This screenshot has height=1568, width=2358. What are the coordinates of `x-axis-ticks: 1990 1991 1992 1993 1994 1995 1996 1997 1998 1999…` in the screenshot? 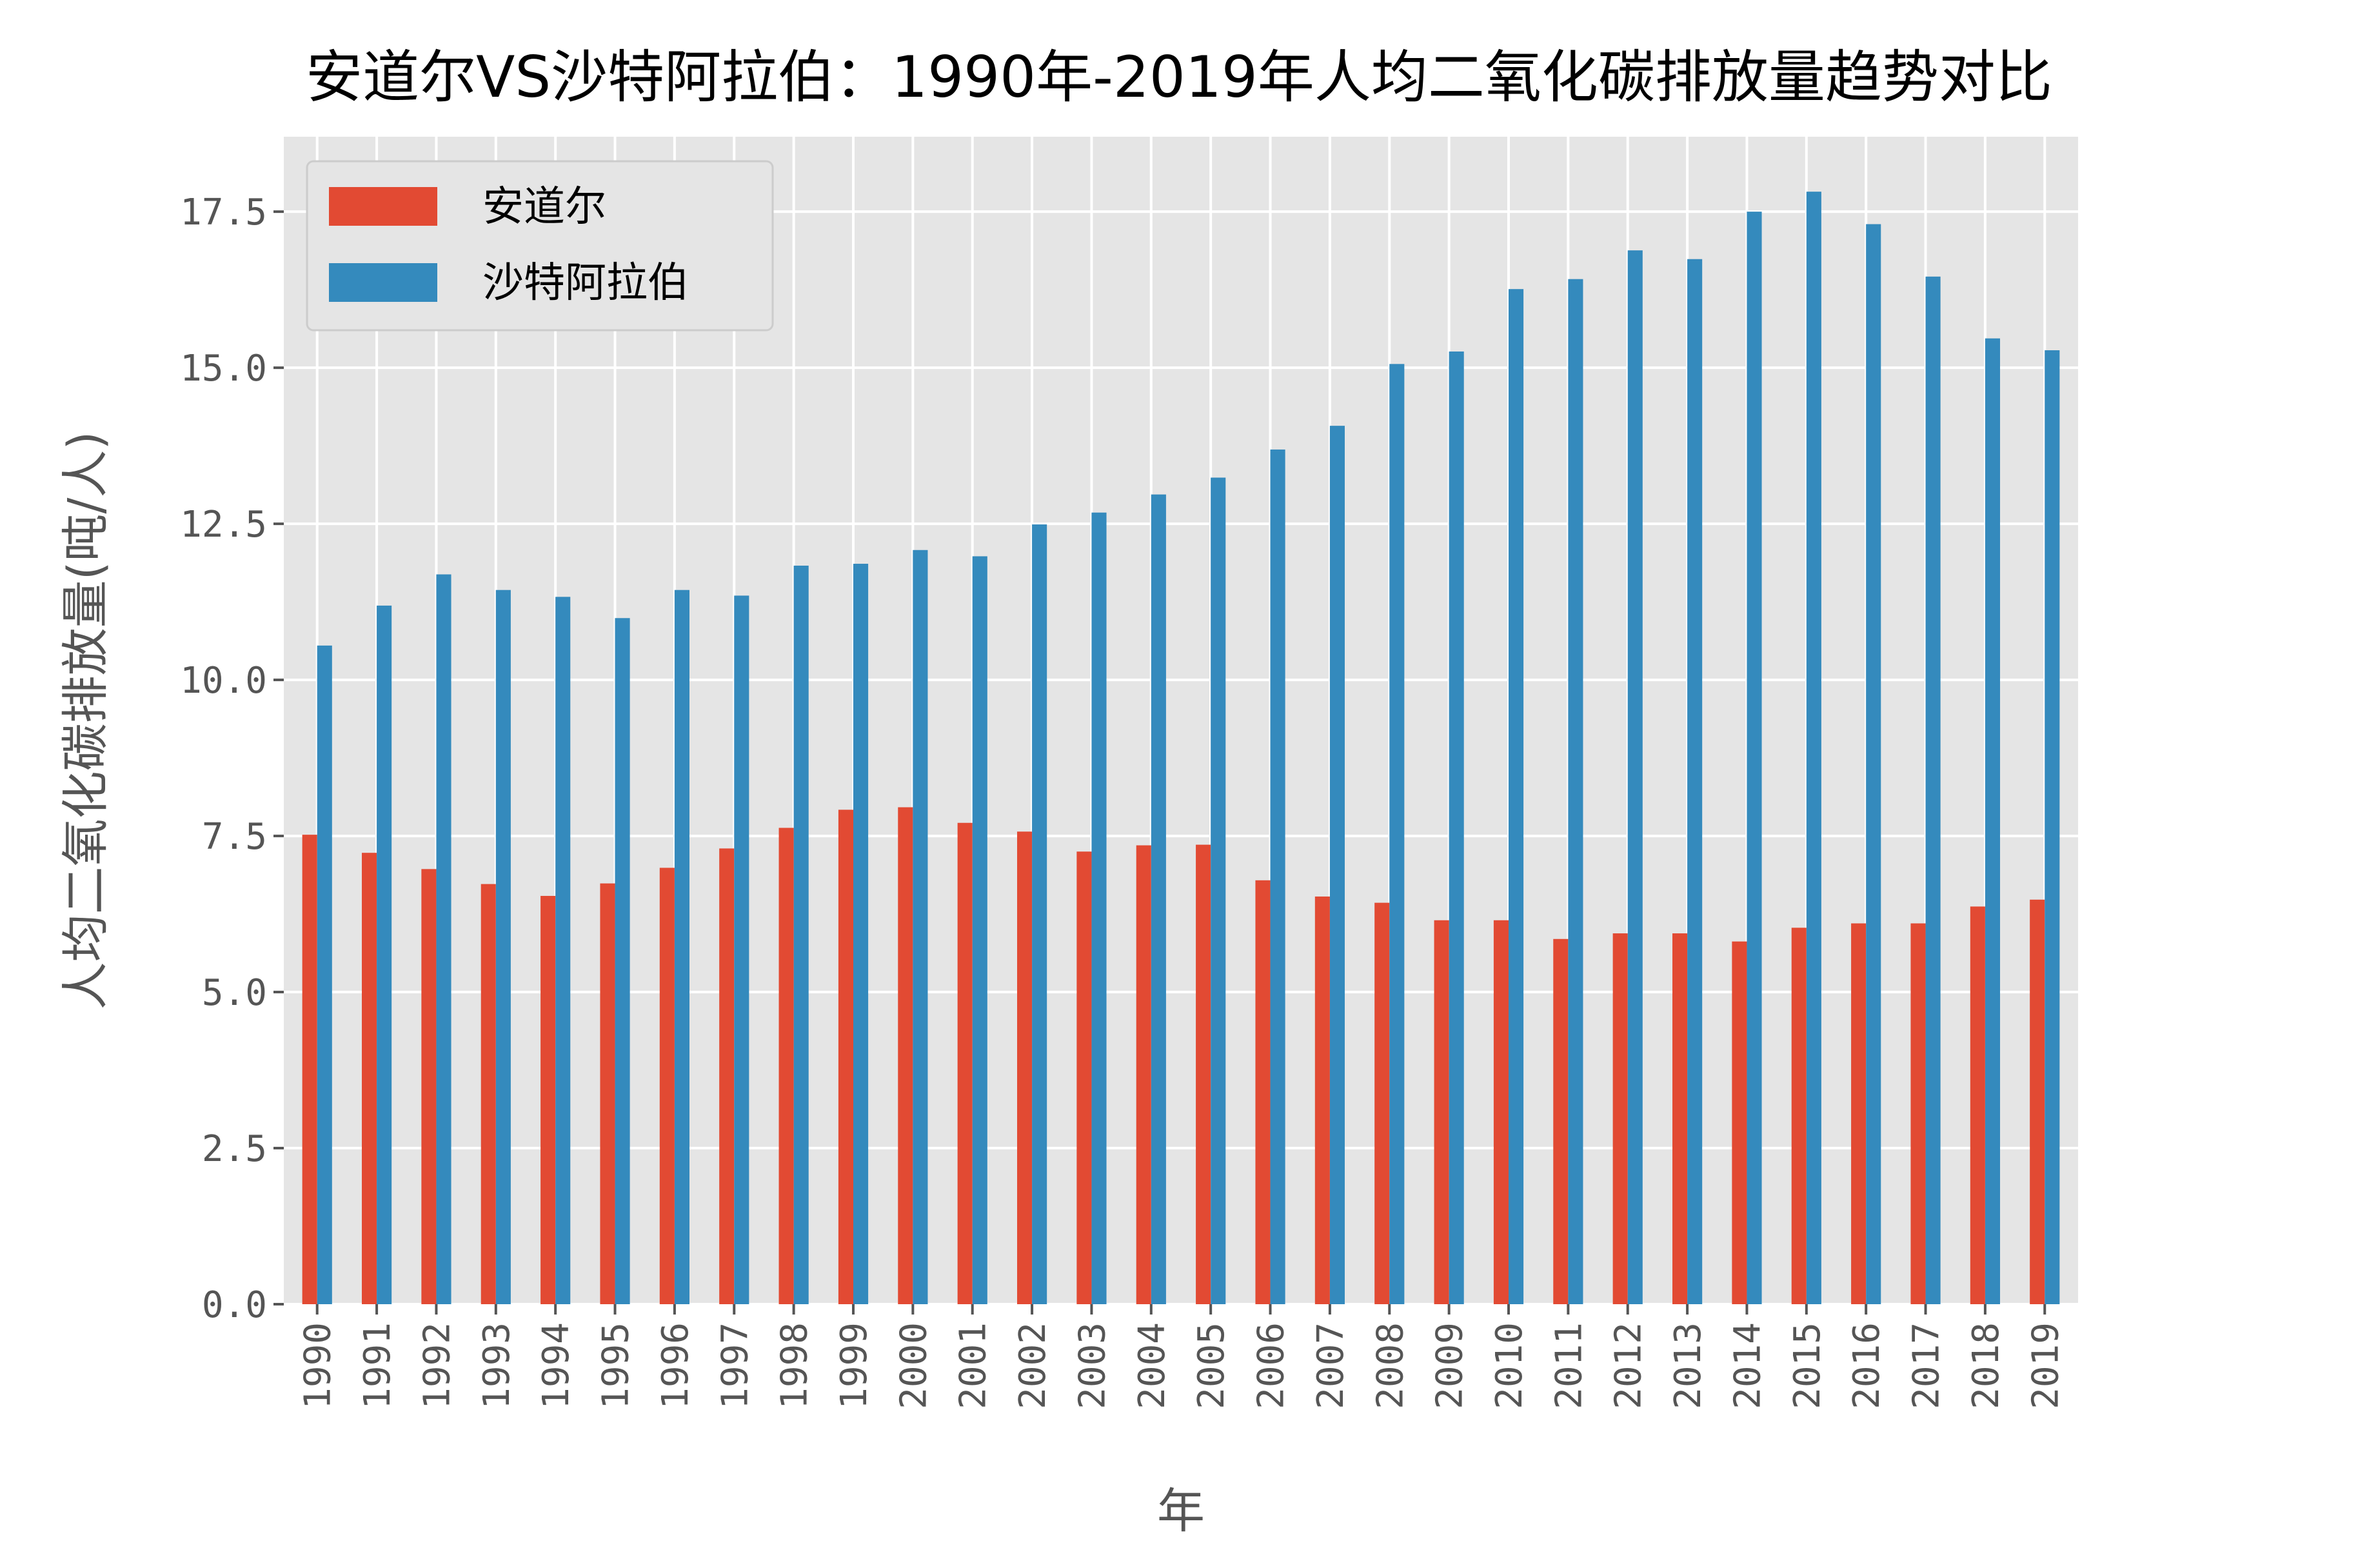 It's located at (1182, 1357).